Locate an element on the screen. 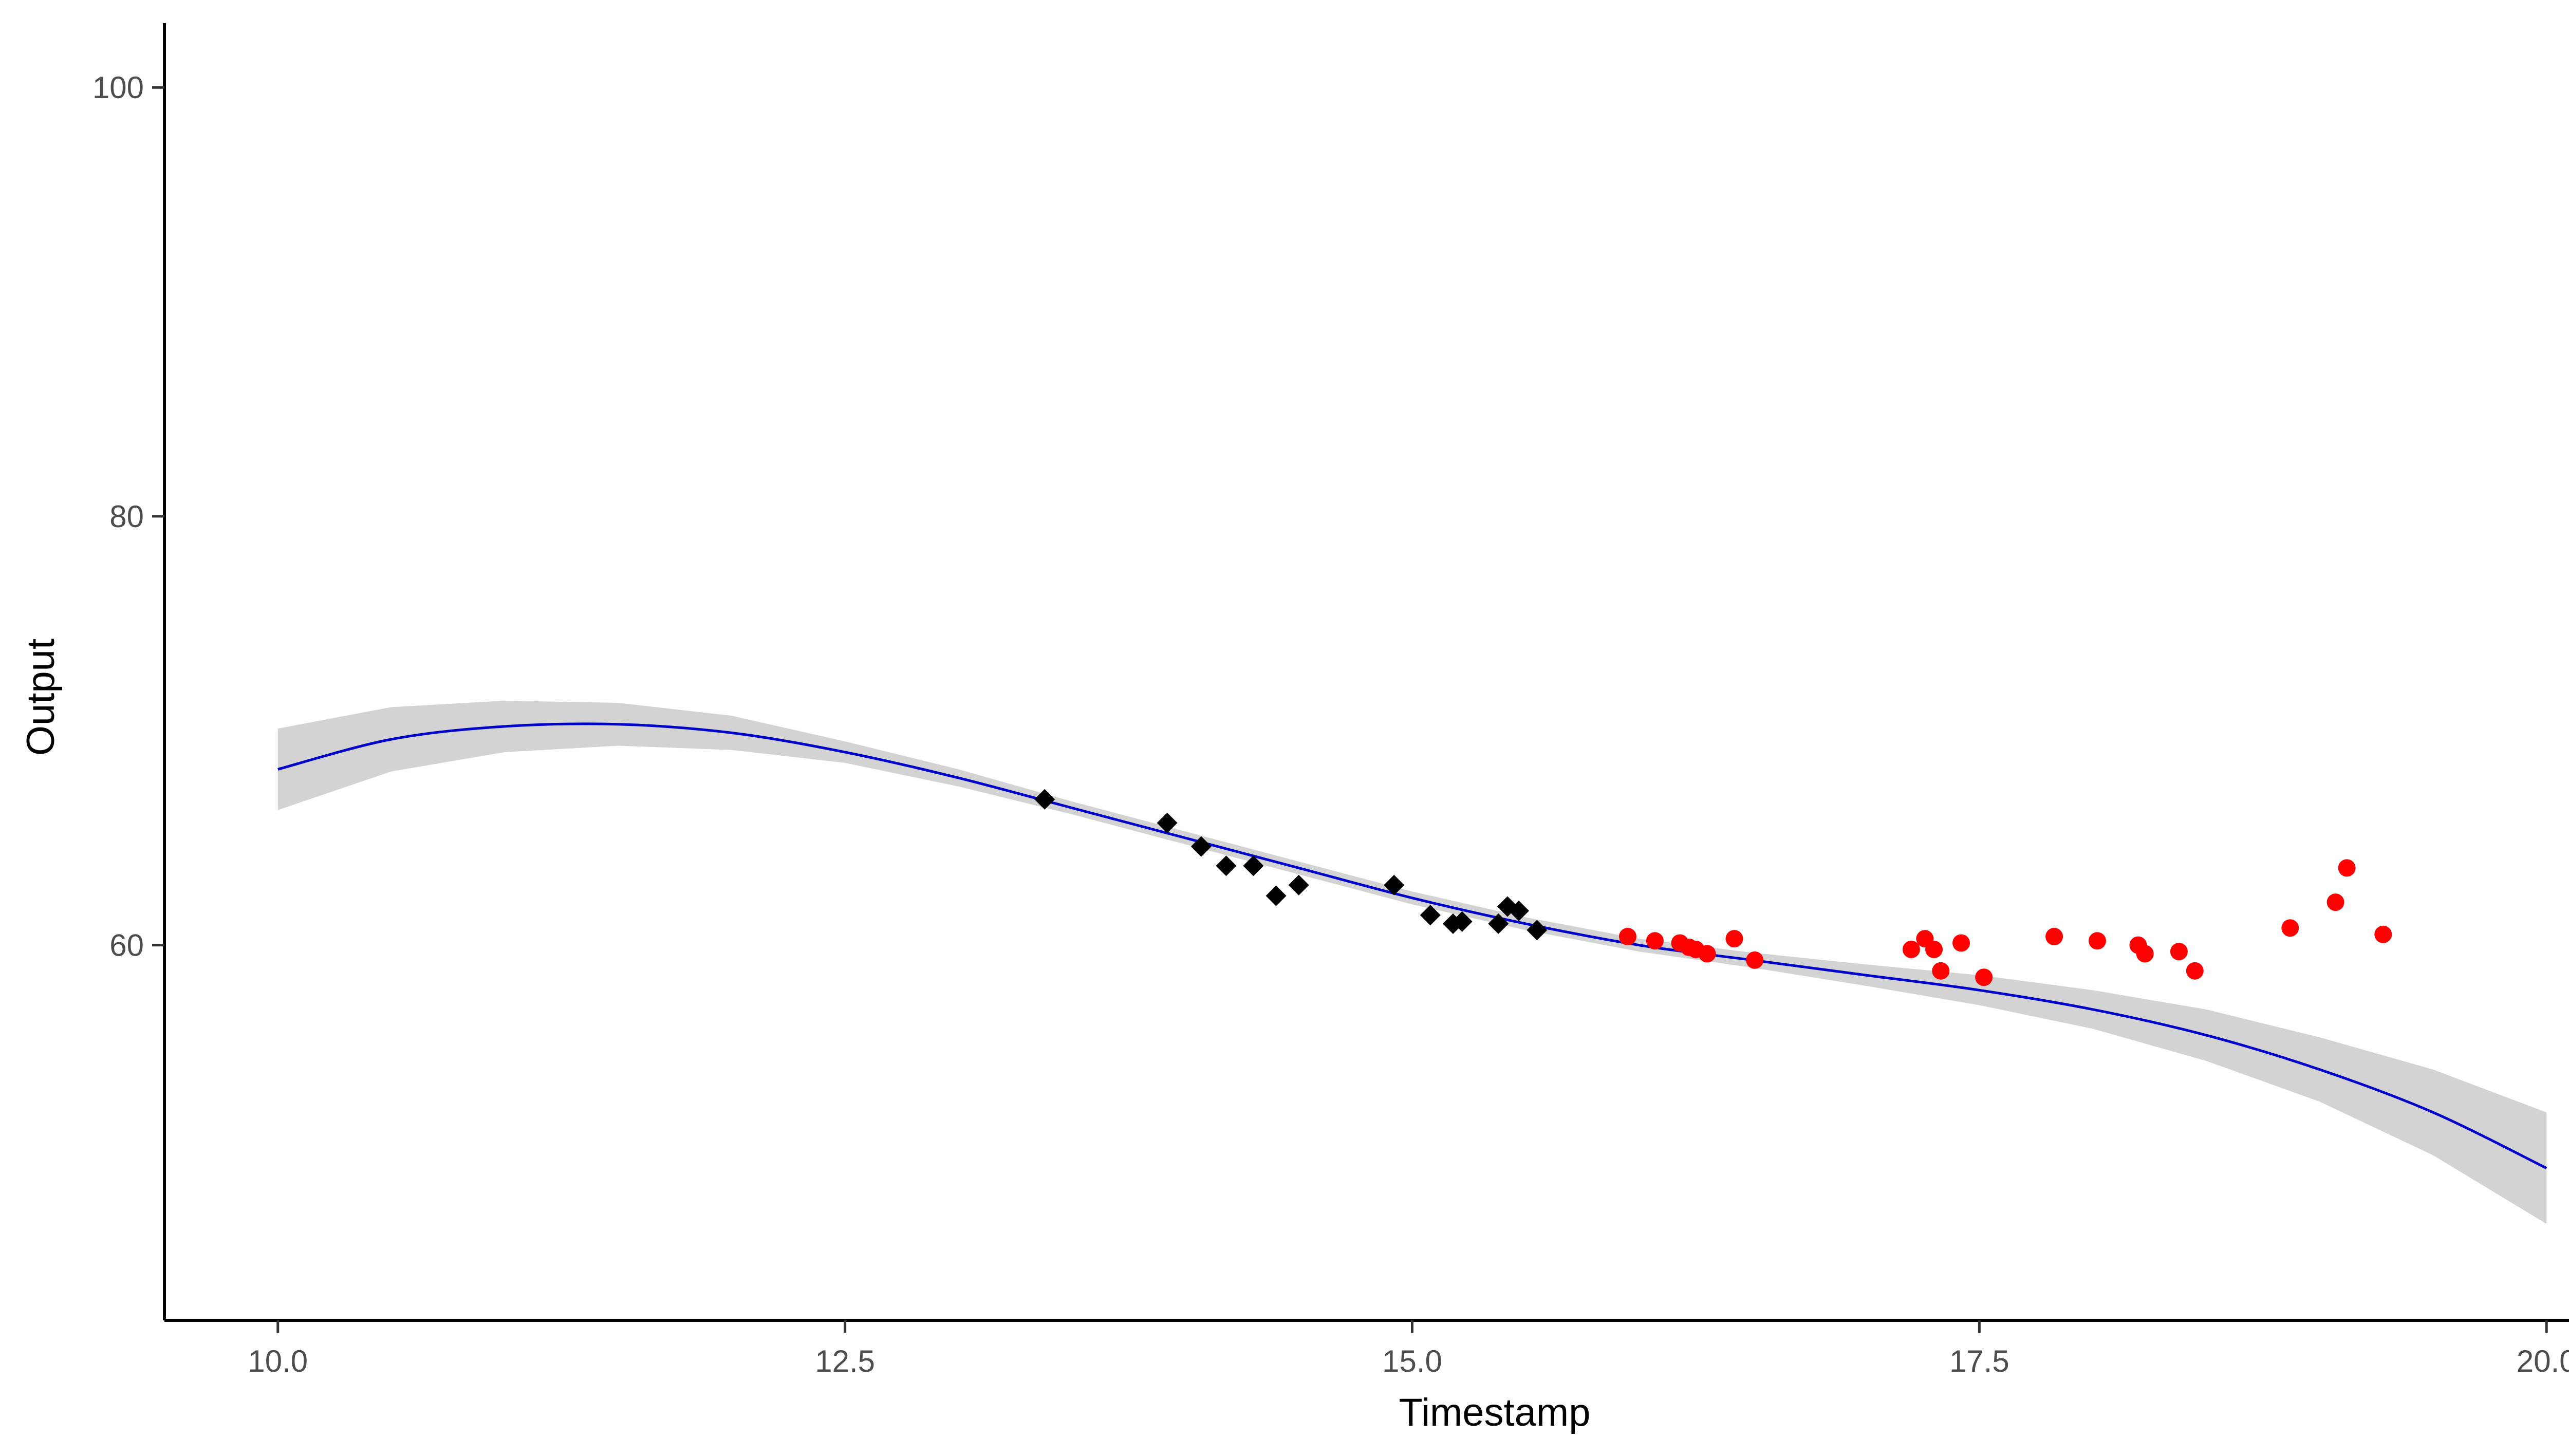 The image size is (2569, 1456). x-tick-label: 15.0 is located at coordinates (1412, 1361).